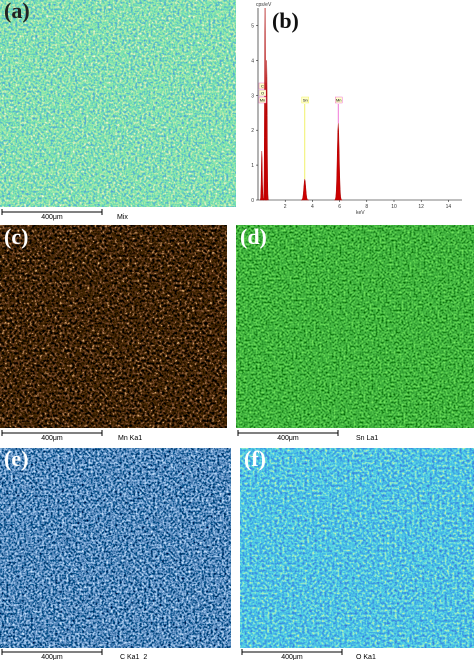 The width and height of the screenshot is (474, 660). I want to click on peak-label: C, so click(262, 86).